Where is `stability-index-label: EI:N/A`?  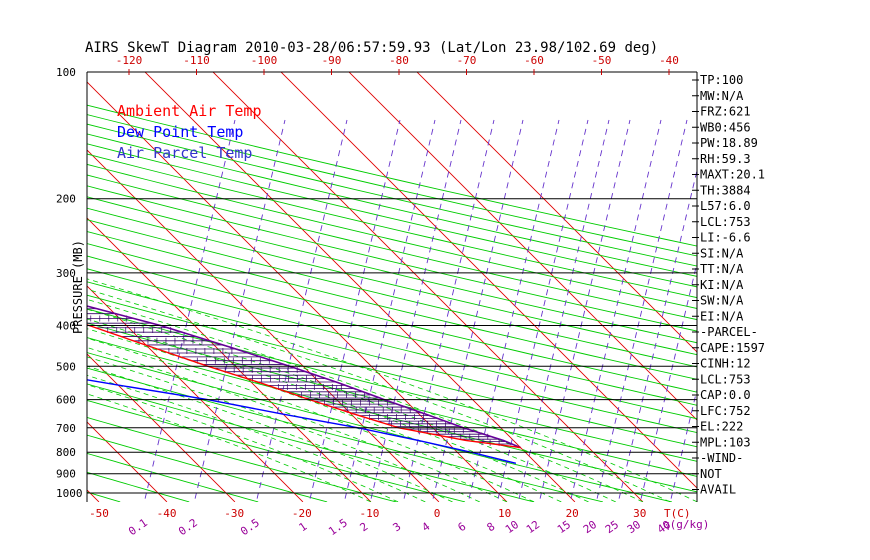
stability-index-label: EI:N/A is located at coordinates (722, 316).